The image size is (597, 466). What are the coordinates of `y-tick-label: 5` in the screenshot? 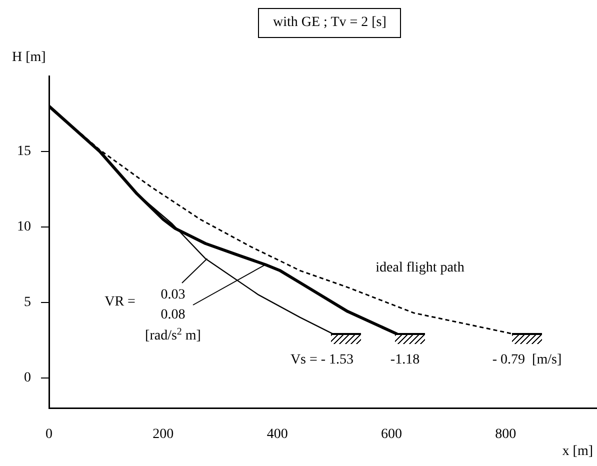 It's located at (27, 302).